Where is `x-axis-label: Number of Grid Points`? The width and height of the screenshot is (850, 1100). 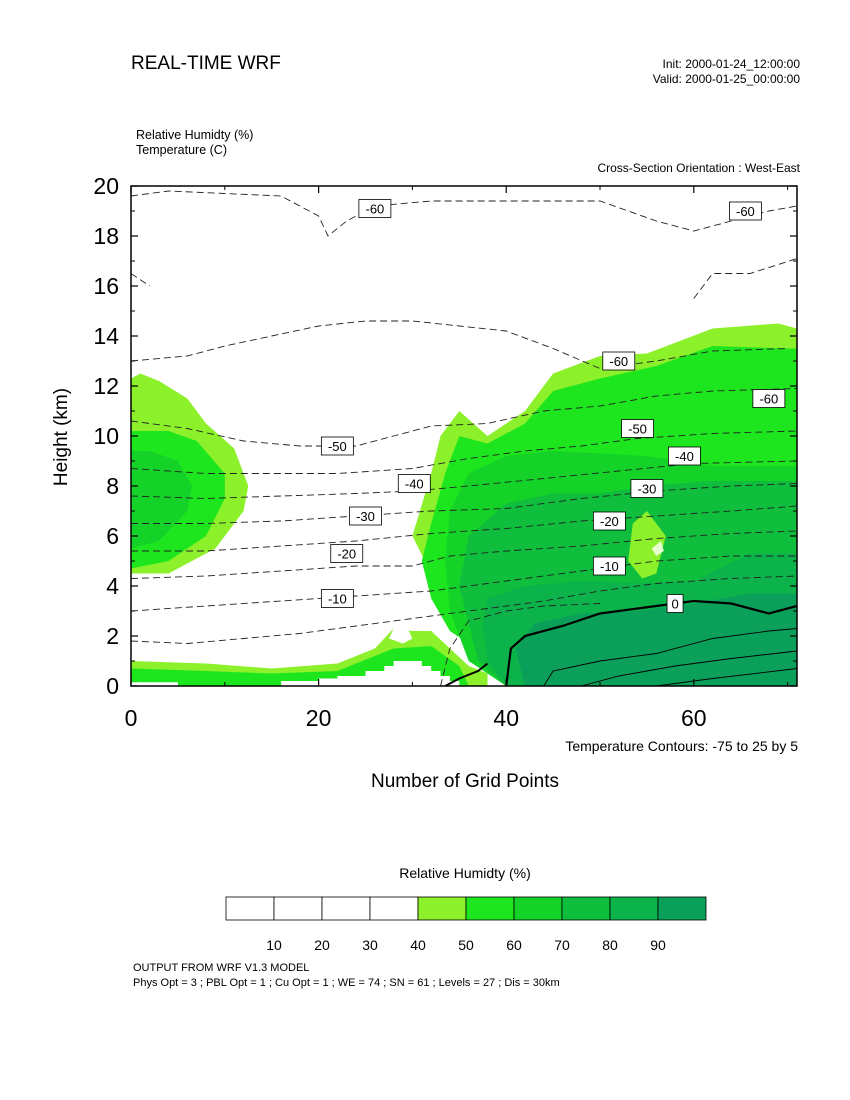
x-axis-label: Number of Grid Points is located at coordinates (465, 781).